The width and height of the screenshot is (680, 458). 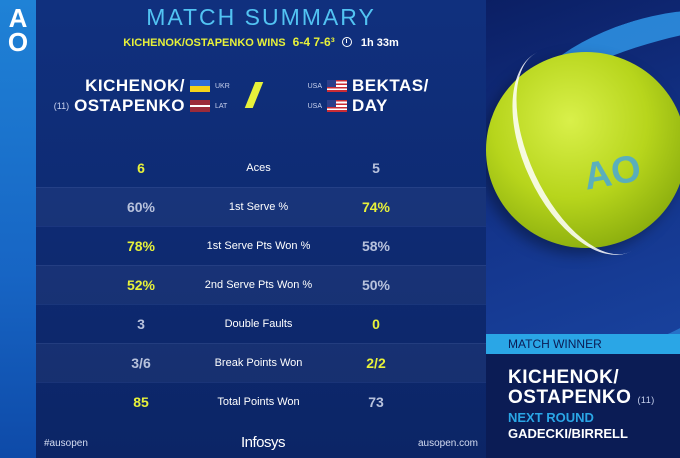 What do you see at coordinates (313, 42) in the screenshot?
I see `match-score: 6-4 7-6³` at bounding box center [313, 42].